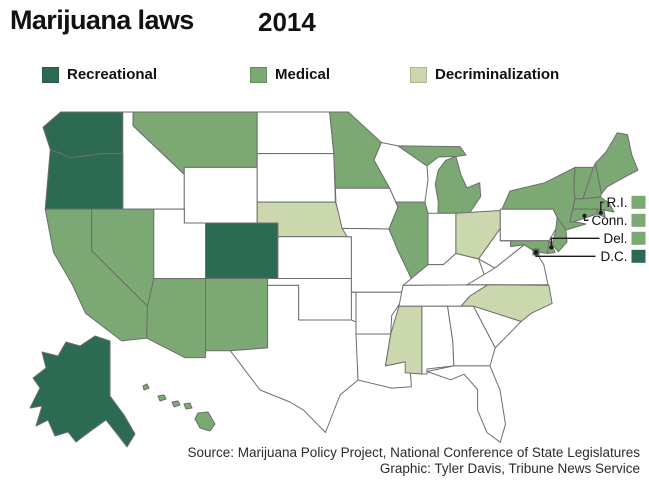 This screenshot has width=649, height=492. I want to click on connecticut-dot-icon, so click(584, 215).